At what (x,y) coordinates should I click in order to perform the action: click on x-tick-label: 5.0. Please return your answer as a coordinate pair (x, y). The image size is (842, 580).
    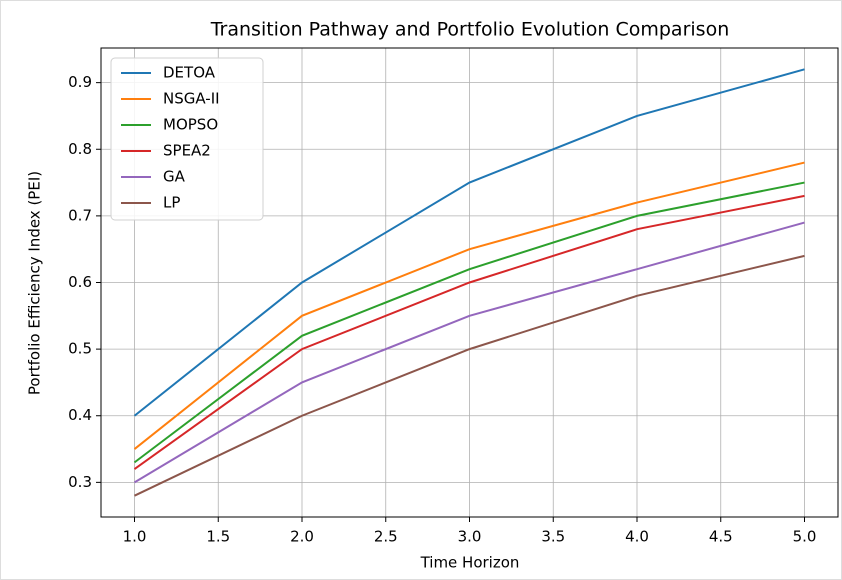
    Looking at the image, I should click on (805, 537).